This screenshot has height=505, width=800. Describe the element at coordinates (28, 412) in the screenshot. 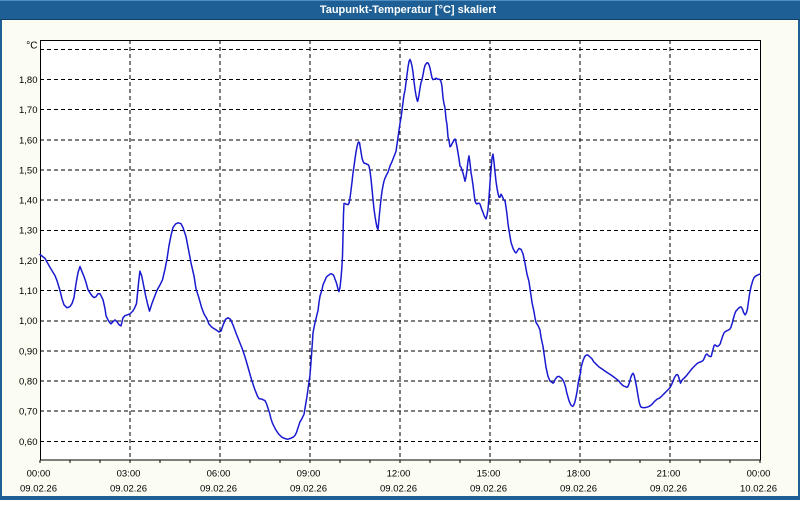

I see `svg-text: 0,70` at that location.